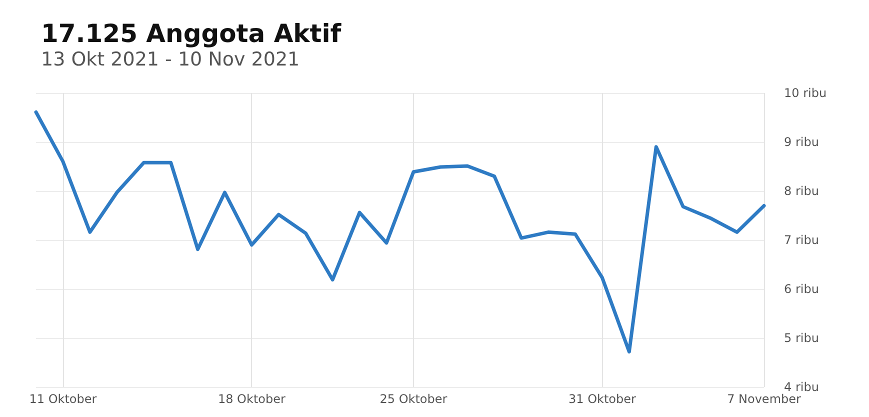 The width and height of the screenshot is (869, 417). I want to click on x-tick-label: 25 Oktober, so click(414, 399).